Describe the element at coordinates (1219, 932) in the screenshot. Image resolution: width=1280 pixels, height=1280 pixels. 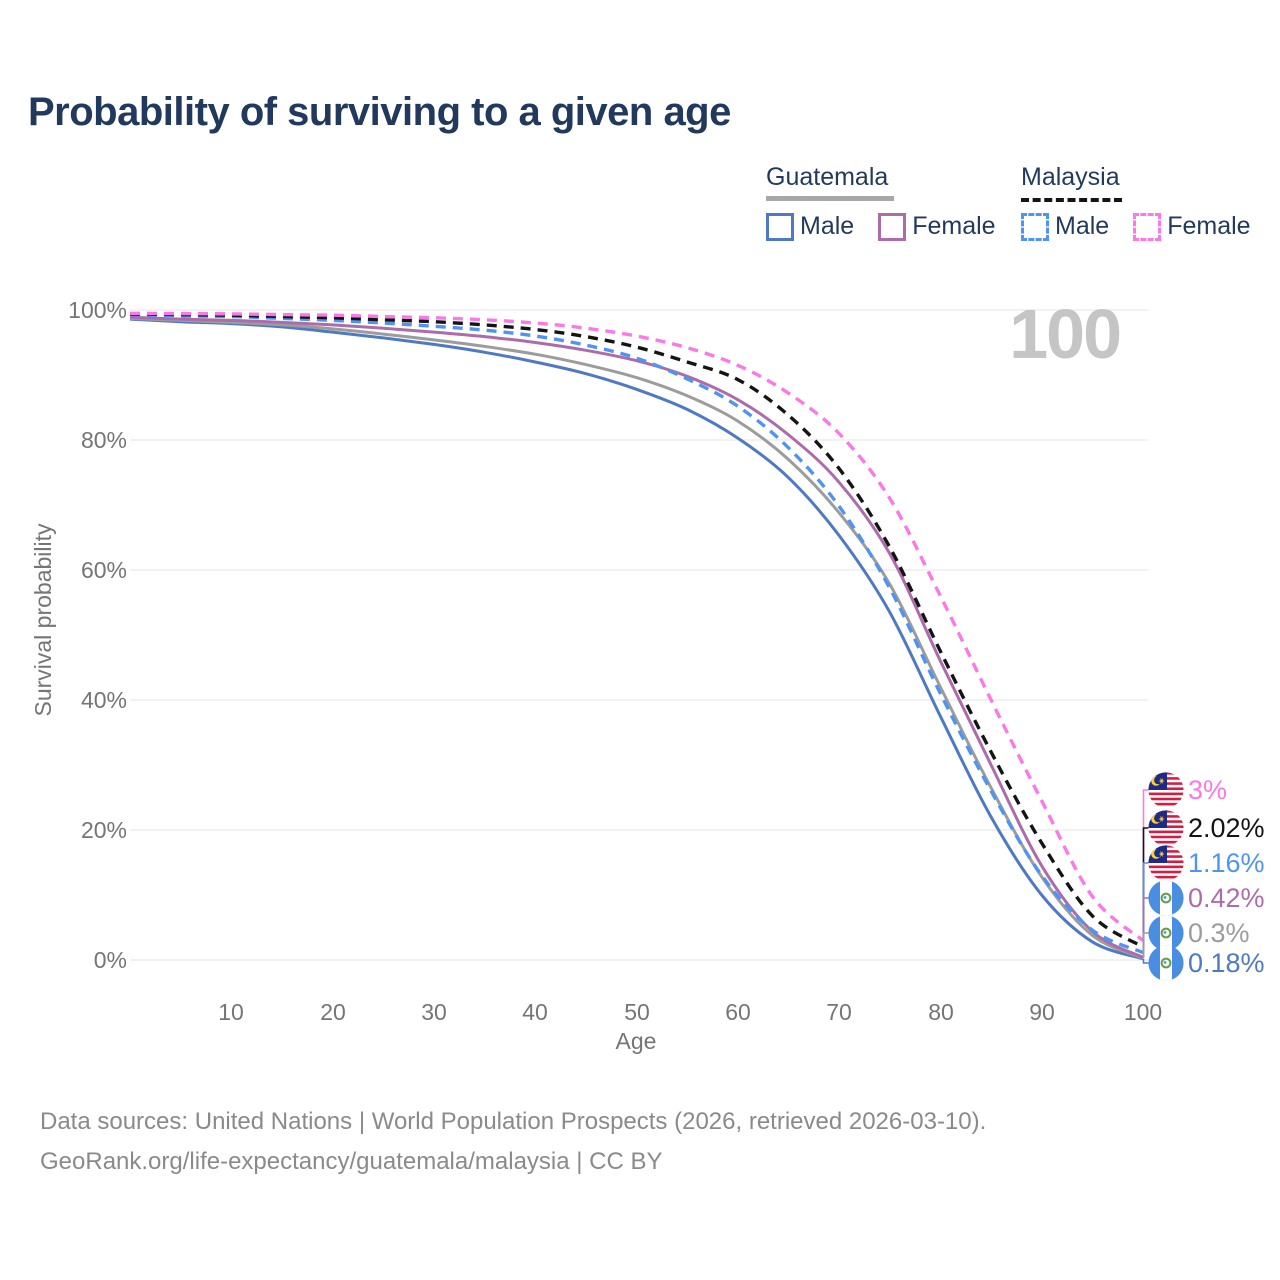
I see `end-label-value: 0.3%` at that location.